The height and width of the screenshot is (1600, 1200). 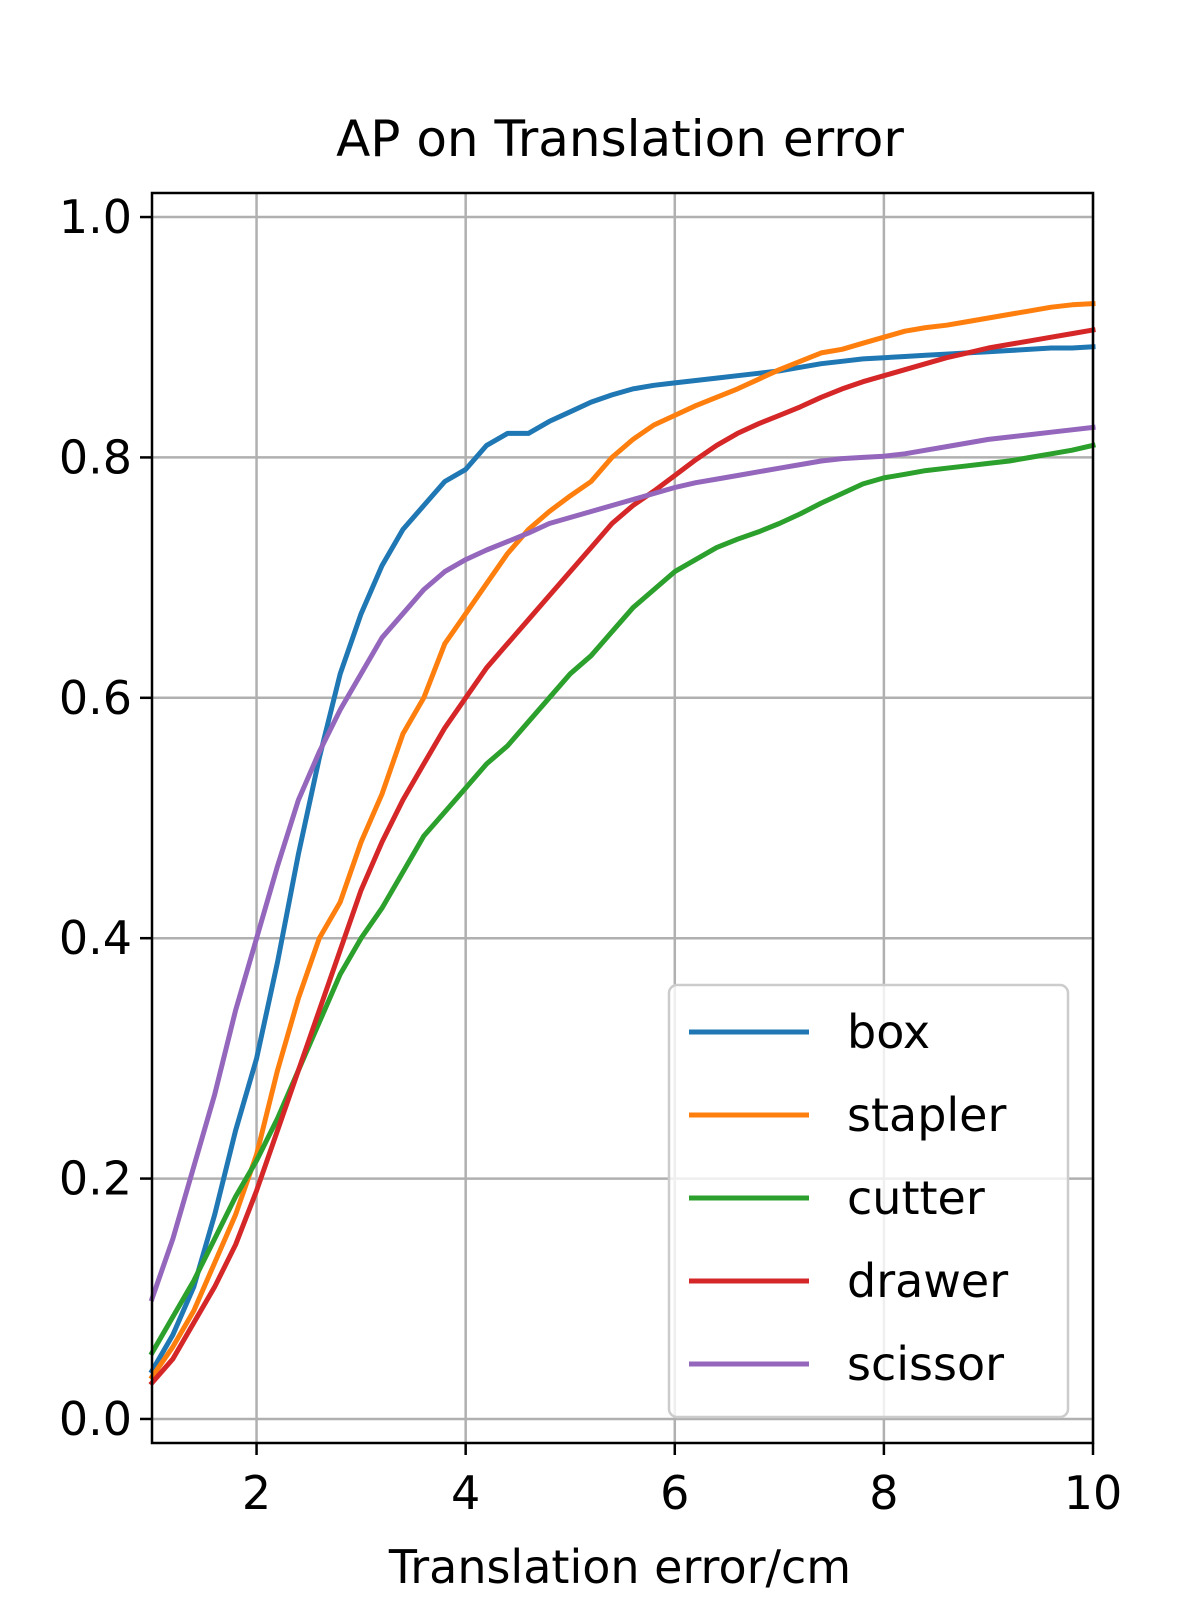 What do you see at coordinates (95, 457) in the screenshot?
I see `y-tick-label: 0.8` at bounding box center [95, 457].